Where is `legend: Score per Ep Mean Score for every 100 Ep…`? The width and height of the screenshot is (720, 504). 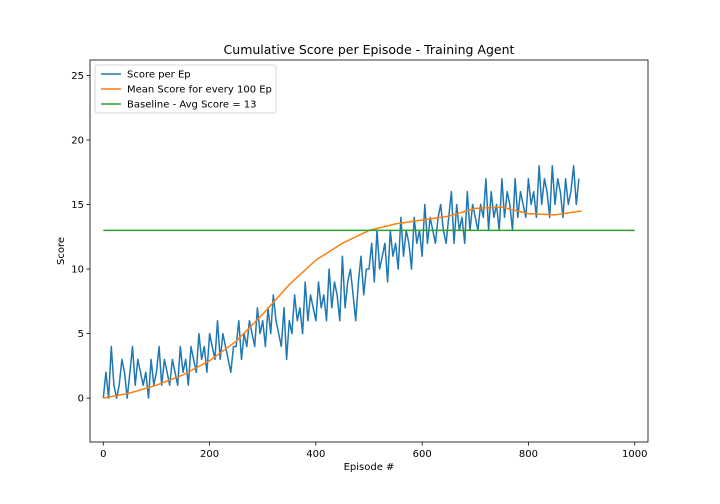
legend: Score per Ep Mean Score for every 100 Ep… is located at coordinates (185, 89).